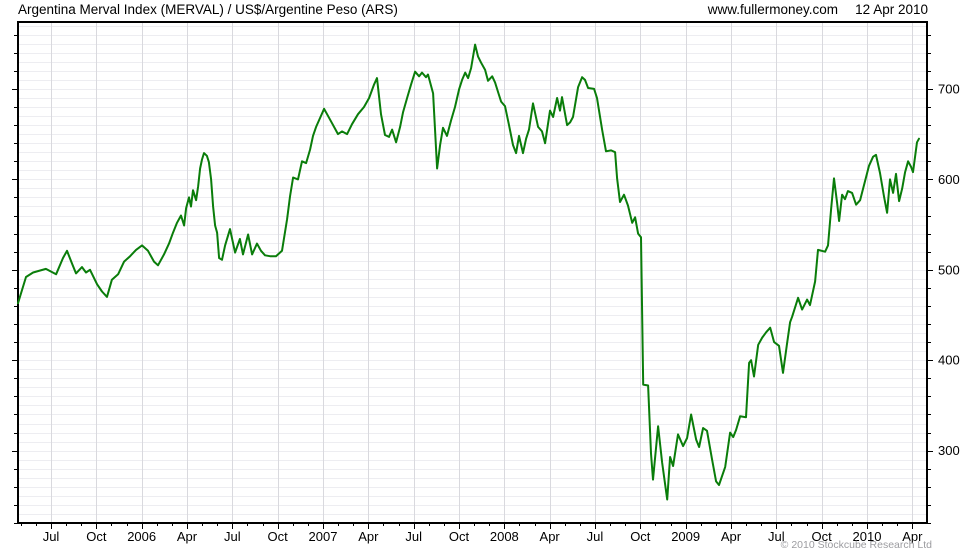  I want to click on x-axis-label: 2010, so click(867, 536).